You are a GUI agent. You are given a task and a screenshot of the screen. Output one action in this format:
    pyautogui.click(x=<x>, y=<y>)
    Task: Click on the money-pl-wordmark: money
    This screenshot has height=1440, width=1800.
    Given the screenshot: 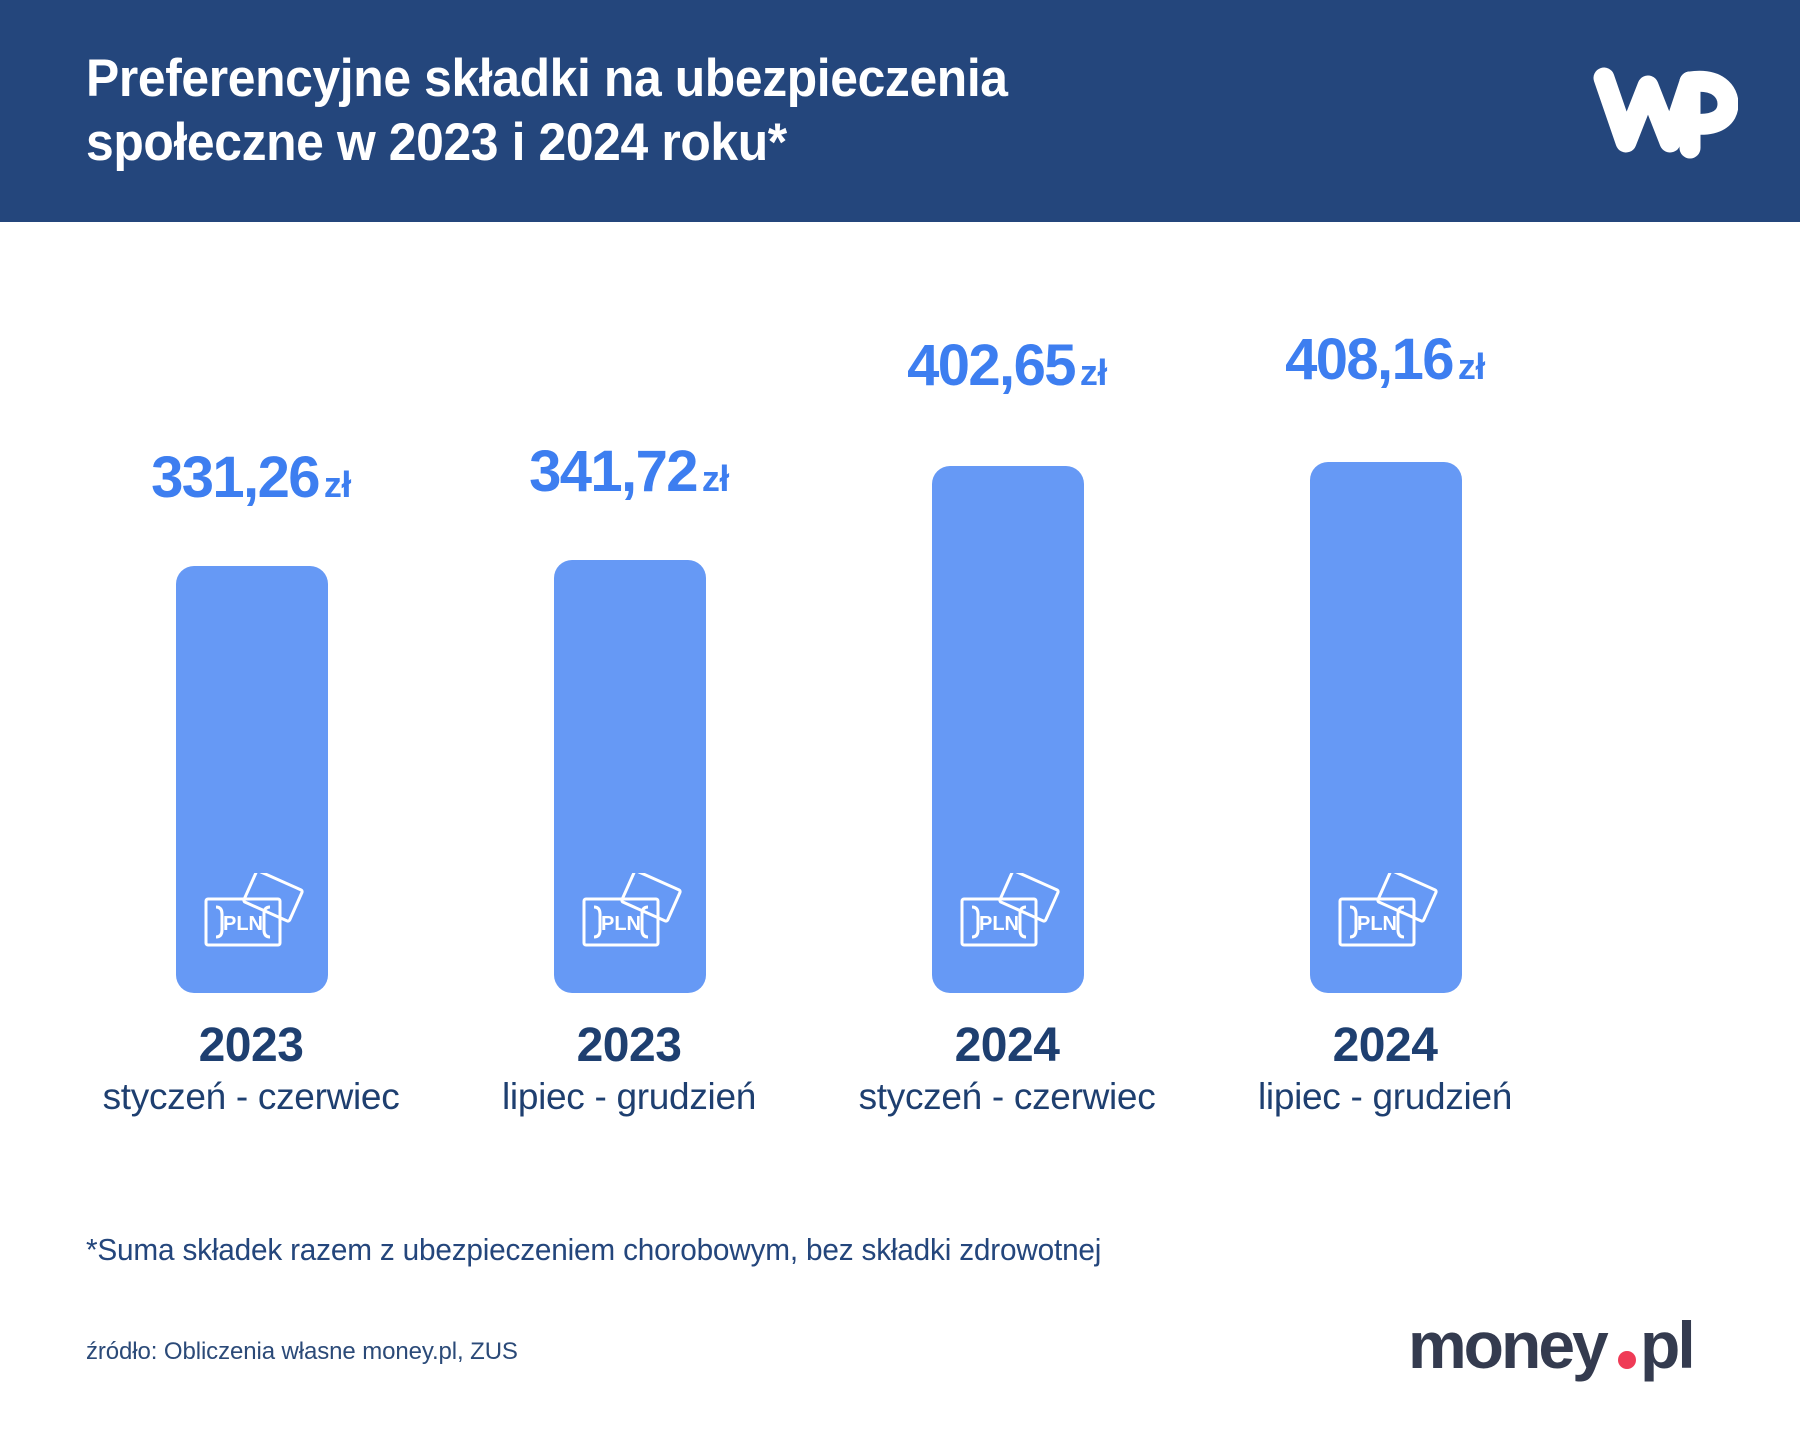 What is the action you would take?
    pyautogui.click(x=1508, y=1345)
    